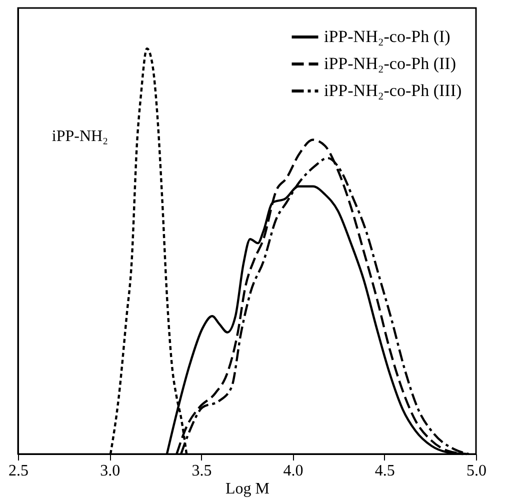 The width and height of the screenshot is (512, 504). What do you see at coordinates (18, 471) in the screenshot?
I see `x-tick-label: 2.5` at bounding box center [18, 471].